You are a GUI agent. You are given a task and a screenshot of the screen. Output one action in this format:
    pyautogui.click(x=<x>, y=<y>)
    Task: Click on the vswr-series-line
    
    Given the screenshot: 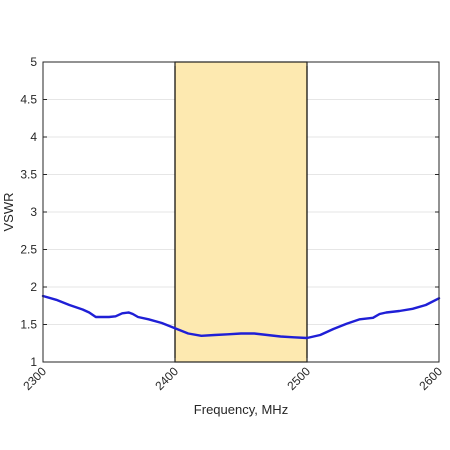 What is the action you would take?
    pyautogui.click(x=241, y=317)
    